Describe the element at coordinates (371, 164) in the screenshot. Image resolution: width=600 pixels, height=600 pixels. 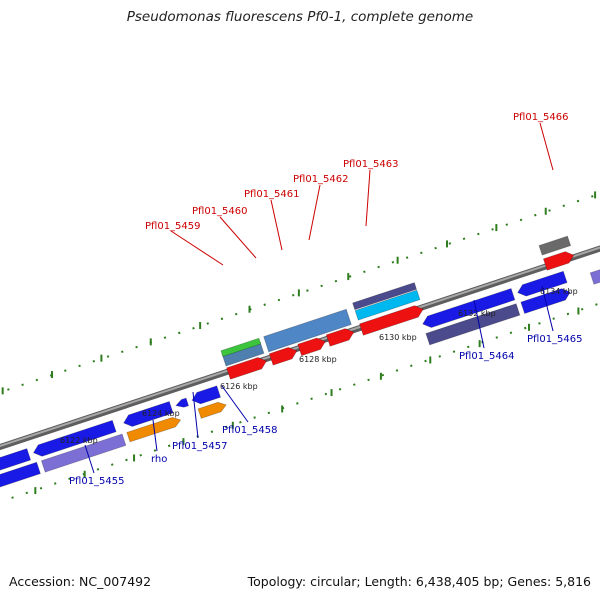
I see `gene-label-forward: Pfl01_5463` at that location.